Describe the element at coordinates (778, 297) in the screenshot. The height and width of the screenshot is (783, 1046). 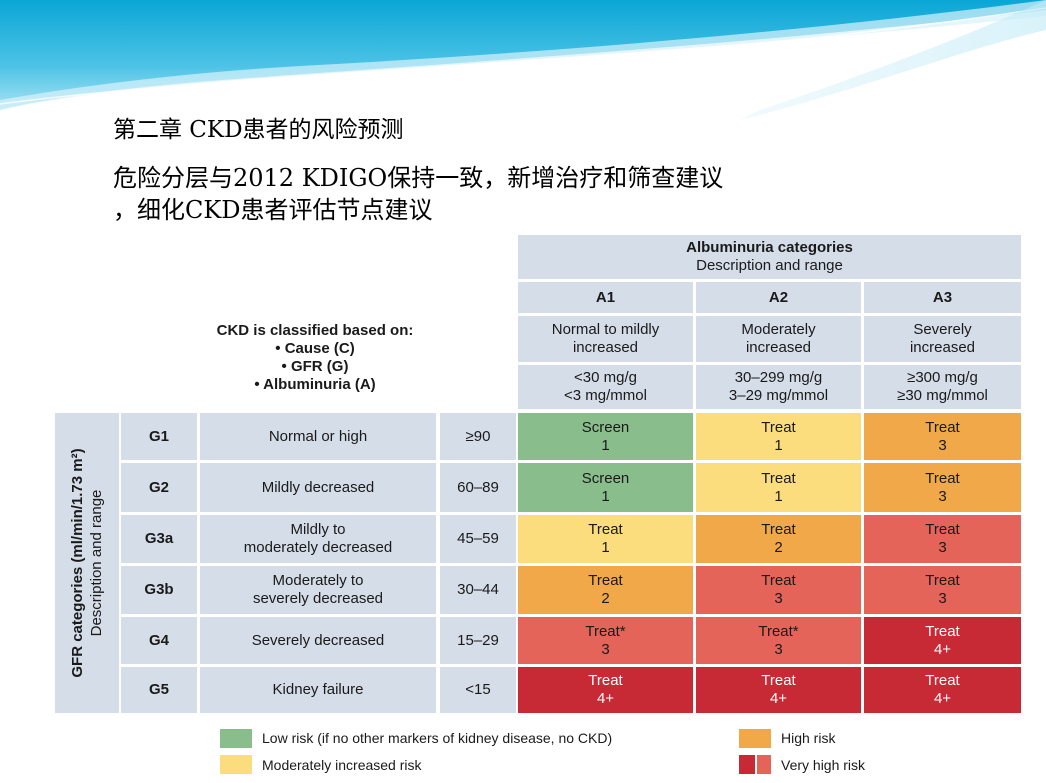
I see `albuminuria-code-a2: A2` at that location.